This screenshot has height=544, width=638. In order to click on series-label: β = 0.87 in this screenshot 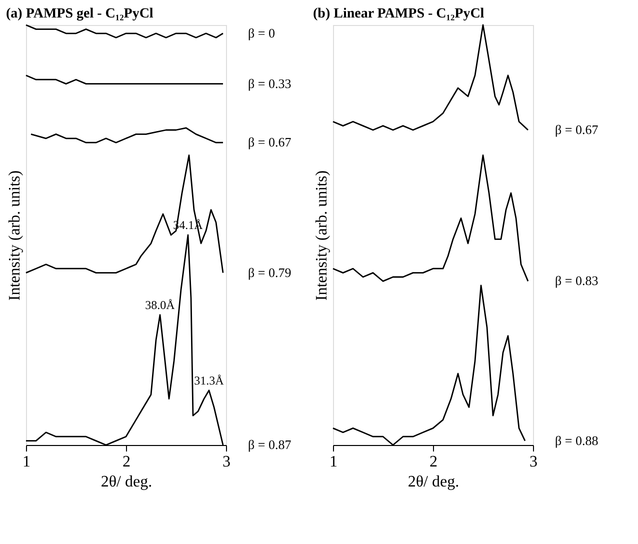, I will do `click(270, 444)`.